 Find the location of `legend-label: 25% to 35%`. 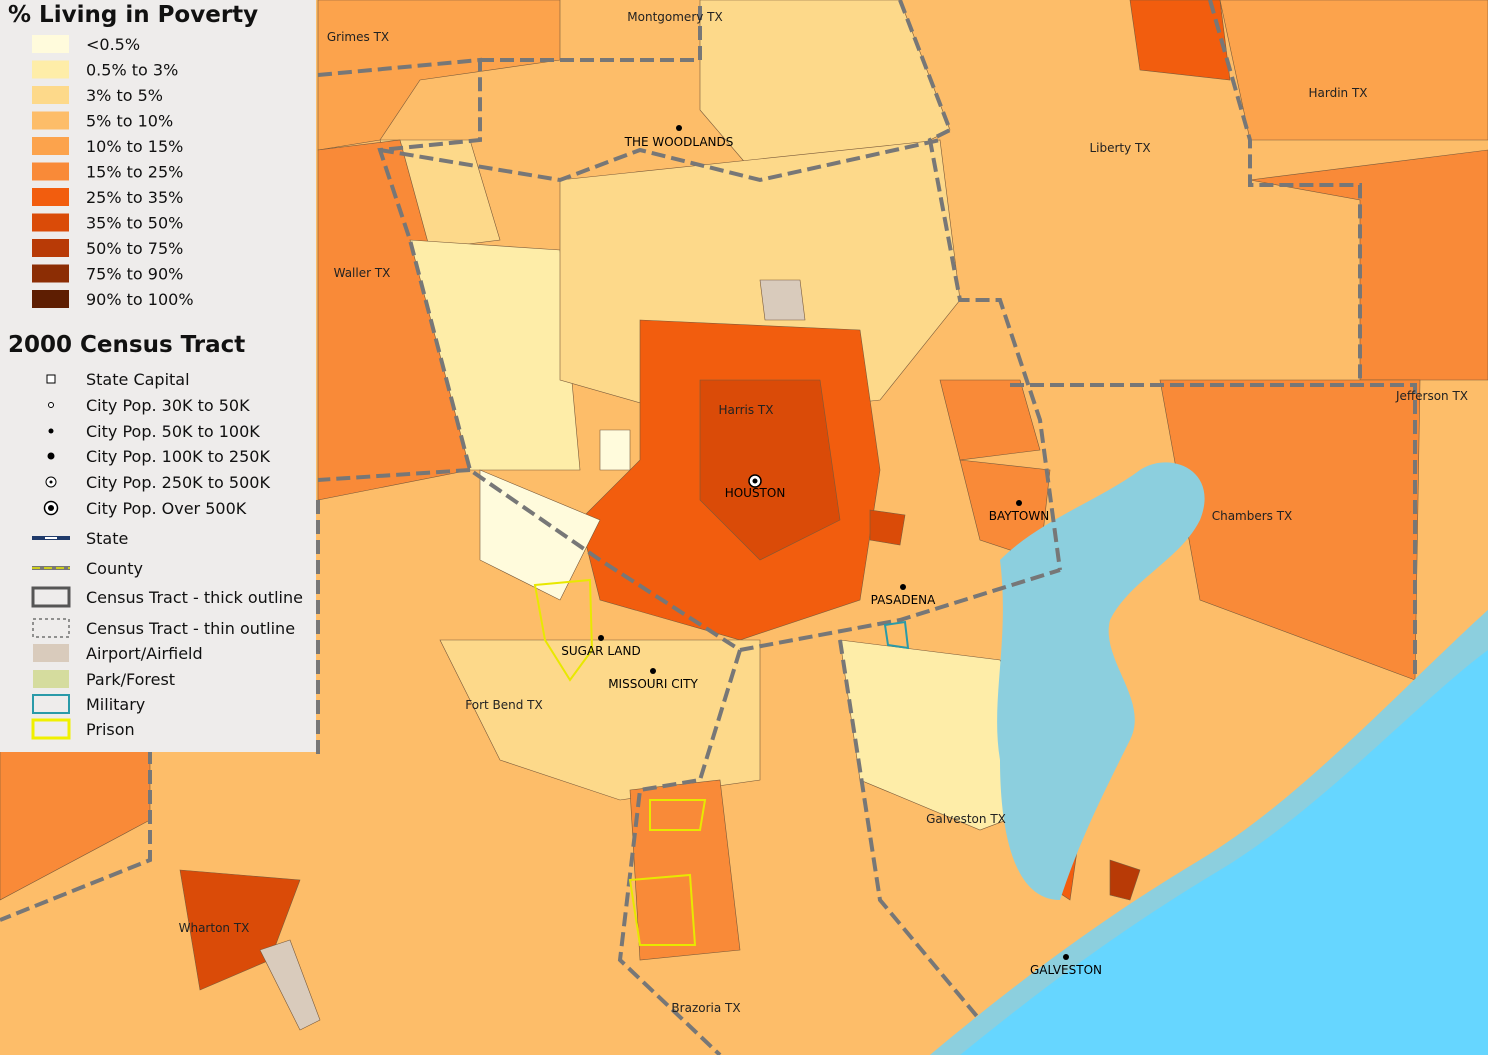

legend-label: 25% to 35% is located at coordinates (134, 197).